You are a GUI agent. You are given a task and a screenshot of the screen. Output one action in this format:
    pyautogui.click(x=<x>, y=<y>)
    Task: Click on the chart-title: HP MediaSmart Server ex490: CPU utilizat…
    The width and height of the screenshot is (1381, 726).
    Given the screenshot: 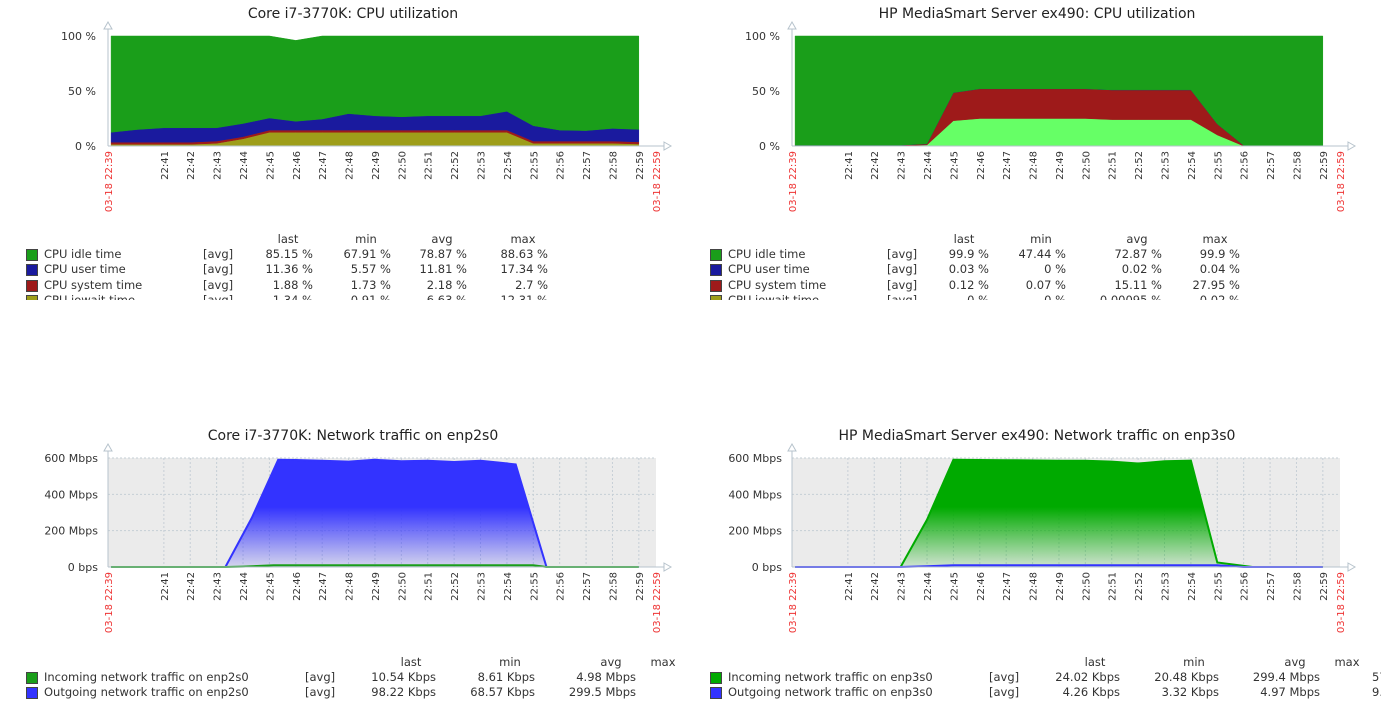 What is the action you would take?
    pyautogui.click(x=1037, y=14)
    